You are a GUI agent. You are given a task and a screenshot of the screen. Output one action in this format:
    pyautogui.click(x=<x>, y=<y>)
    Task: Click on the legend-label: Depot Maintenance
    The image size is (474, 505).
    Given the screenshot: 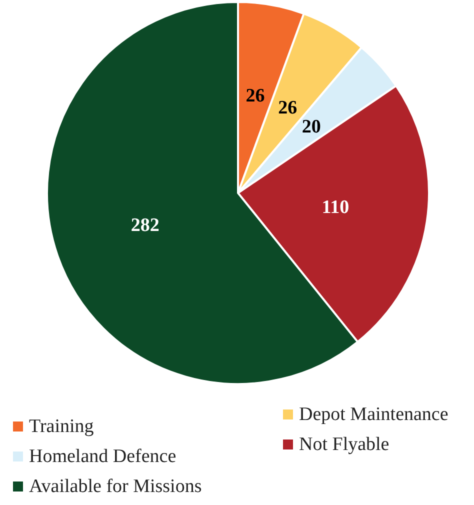 What is the action you would take?
    pyautogui.click(x=373, y=414)
    